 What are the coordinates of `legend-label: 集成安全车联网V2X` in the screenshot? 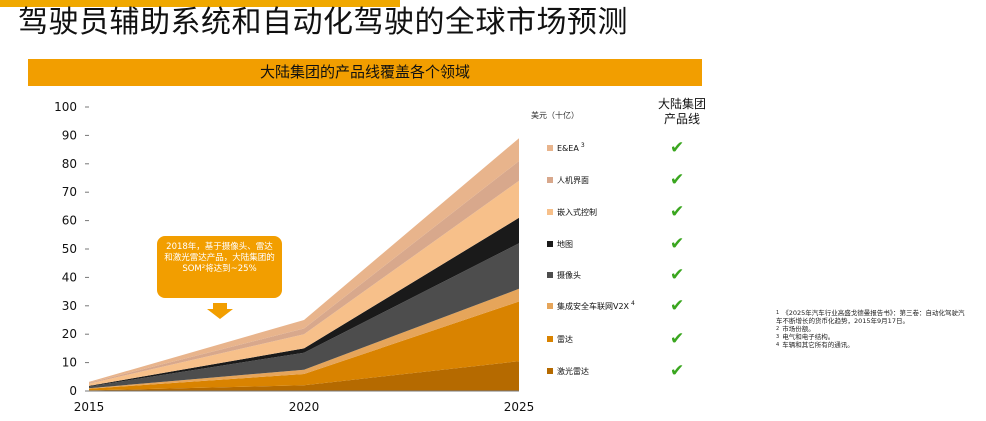 It's located at (593, 306).